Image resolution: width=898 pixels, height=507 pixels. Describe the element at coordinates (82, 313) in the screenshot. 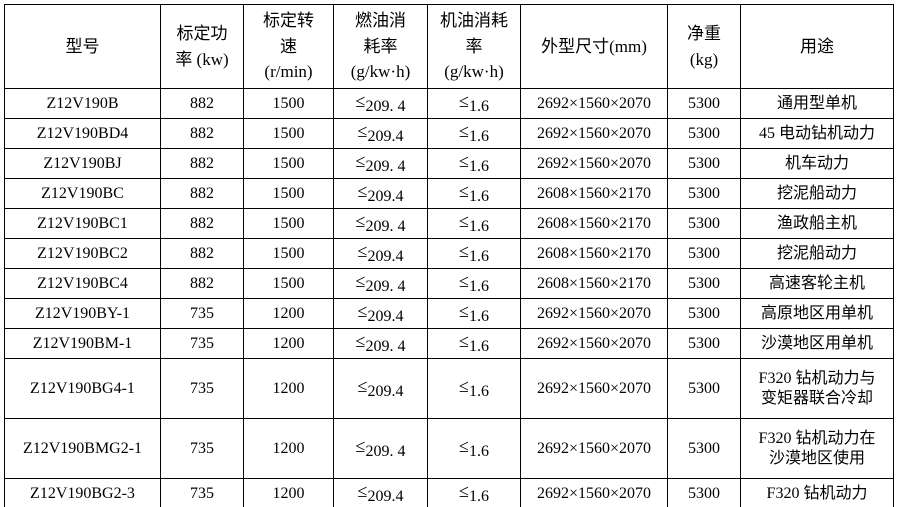

I see `cell-model: Z12V190BY-1` at that location.